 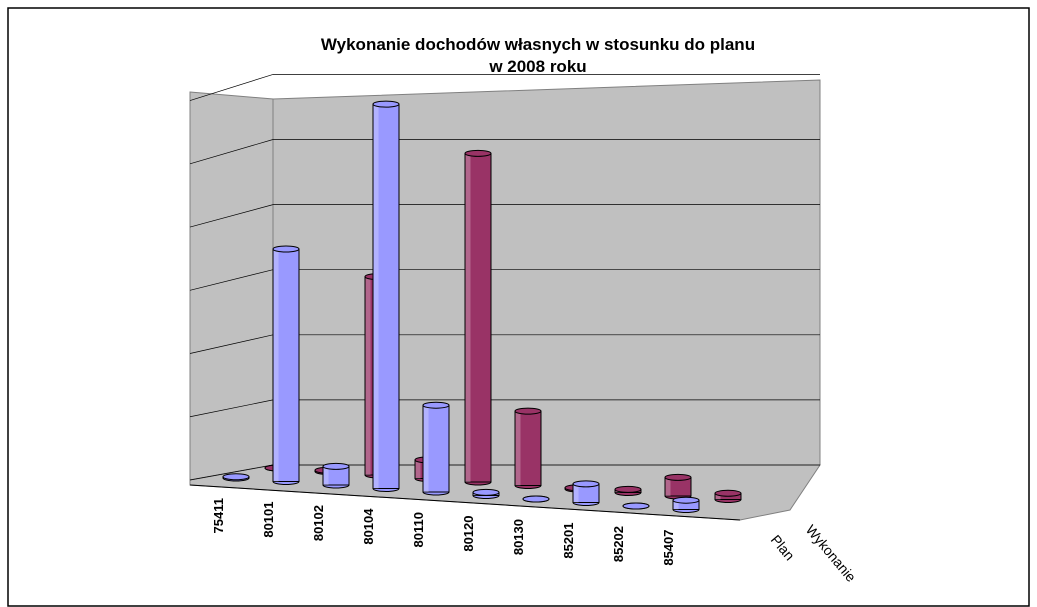 What do you see at coordinates (568, 541) in the screenshot?
I see `x-tick-label: 85201` at bounding box center [568, 541].